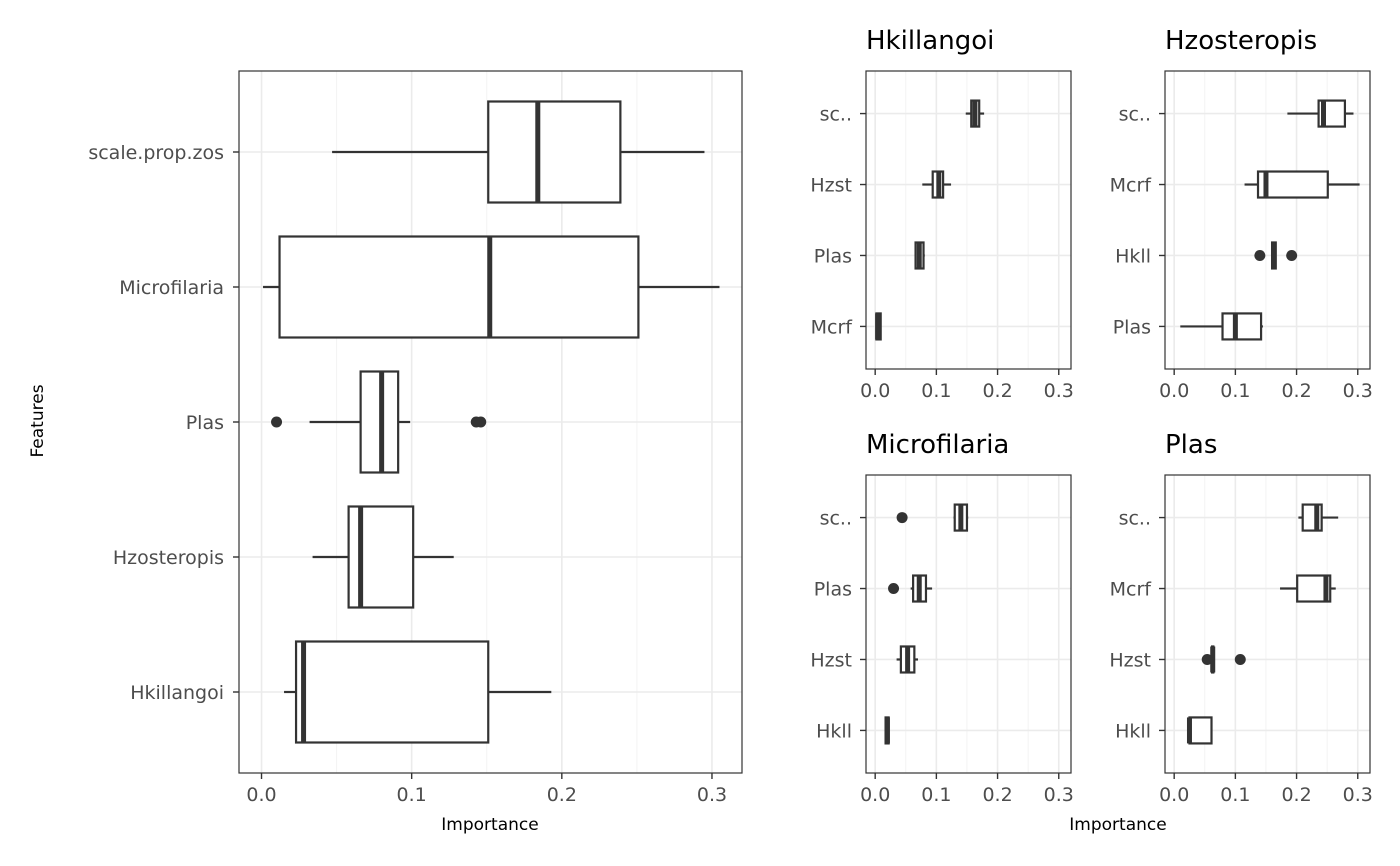 Image resolution: width=1400 pixels, height=866 pixels. I want to click on shared-x-axis-title: Importance, so click(1117, 825).